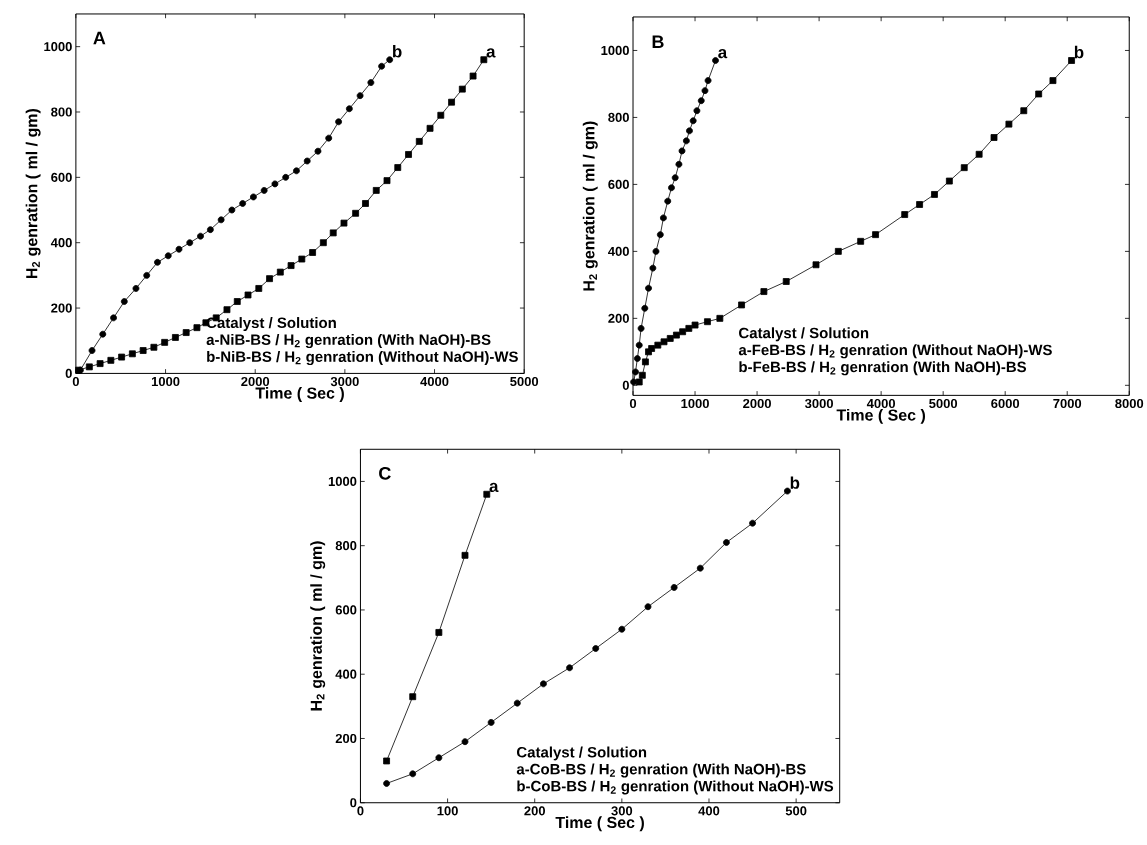 This screenshot has width=1147, height=845. Describe the element at coordinates (661, 770) in the screenshot. I see `annotation: a-CoB-BS / H$_{2}$ genration (With NaOH)-BS` at that location.